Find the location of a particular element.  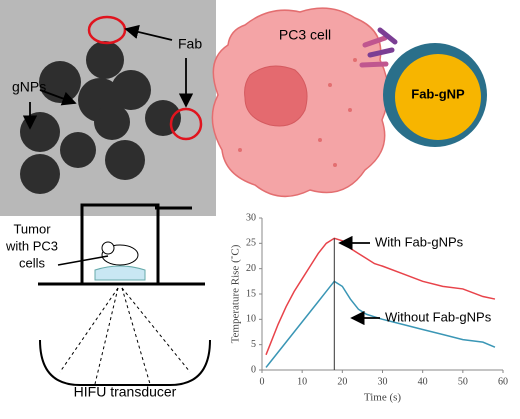

y-tick-label: 10 is located at coordinates (251, 319).